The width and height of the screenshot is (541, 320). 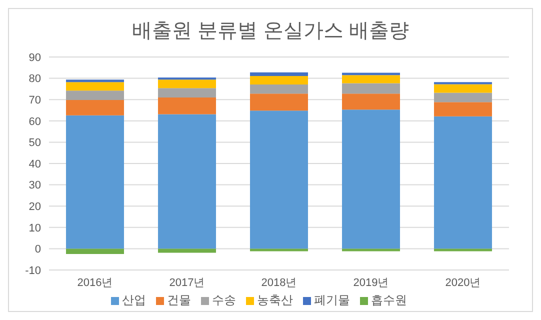 I want to click on y-tick-label: 70, so click(x=34, y=100).